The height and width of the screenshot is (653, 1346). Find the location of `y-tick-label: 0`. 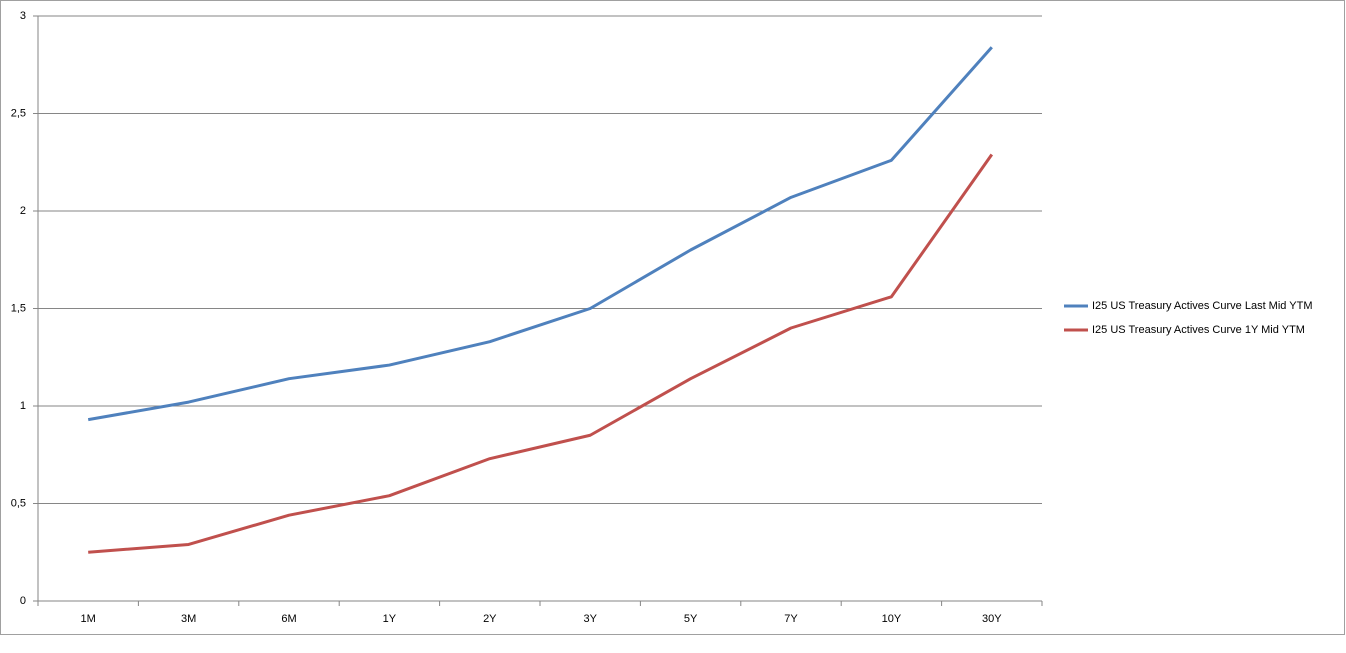

y-tick-label: 0 is located at coordinates (23, 601).